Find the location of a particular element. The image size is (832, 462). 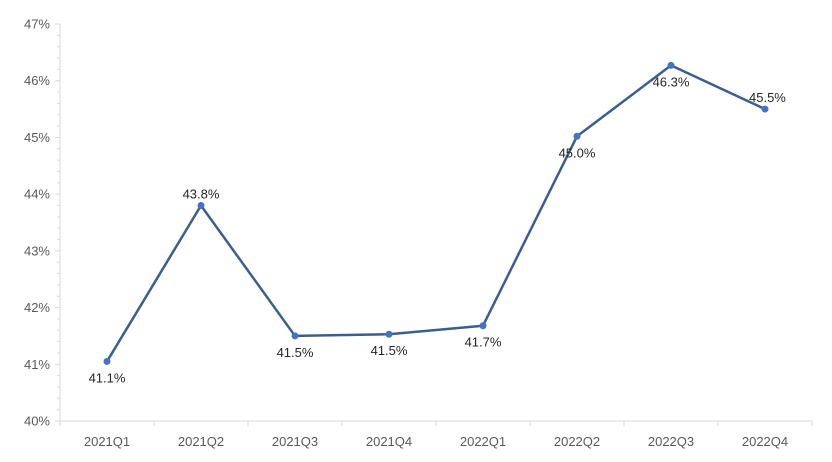

x-tick-label: 2022Q3 is located at coordinates (671, 441).